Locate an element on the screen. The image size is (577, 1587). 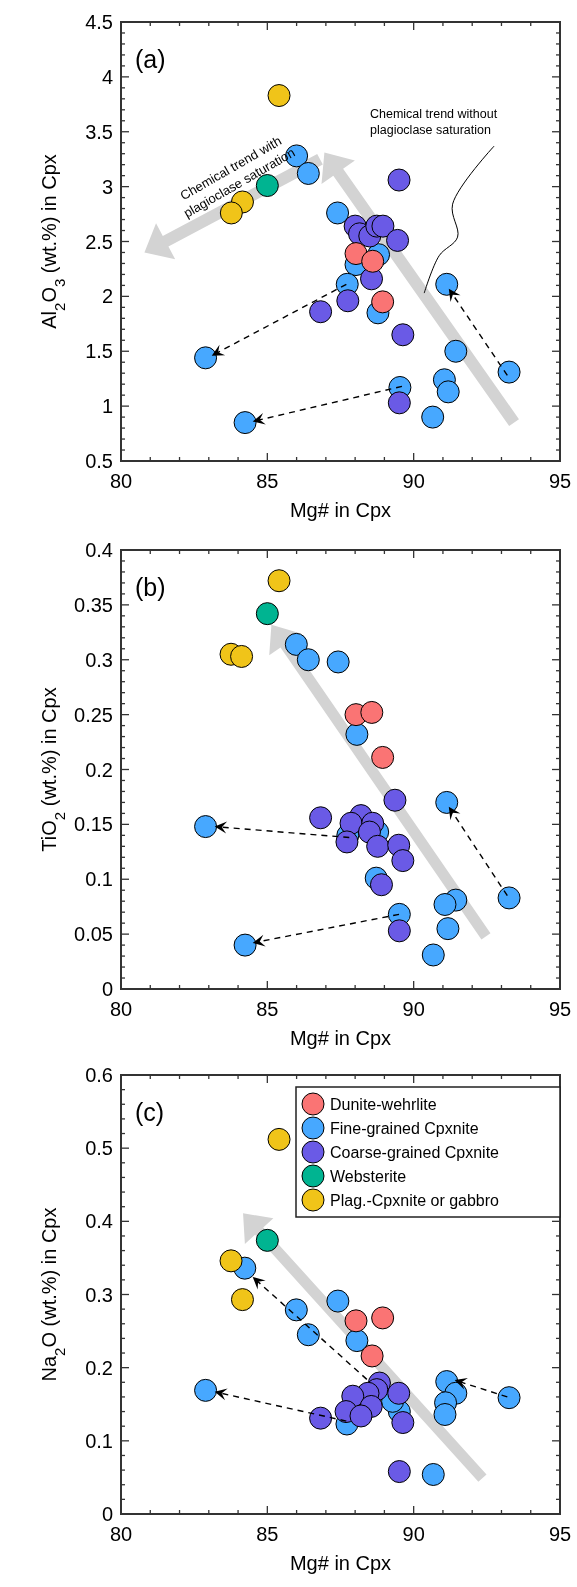
text: (c) is located at coordinates (150, 1112).